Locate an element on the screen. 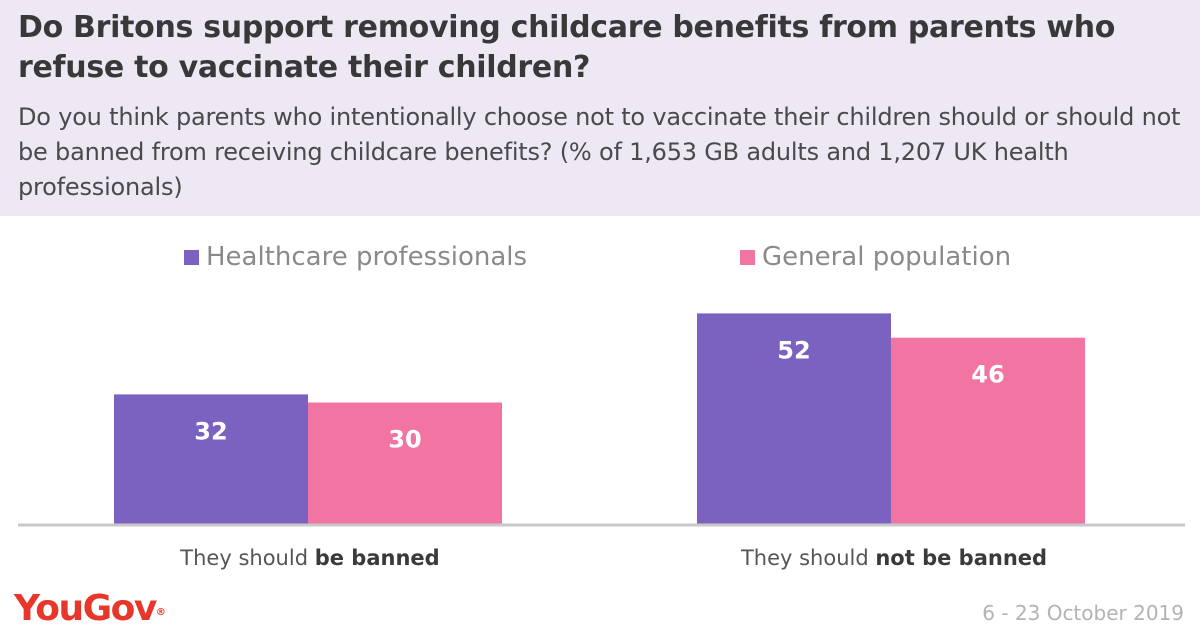  category-label-not-banned: They should not be banned is located at coordinates (894, 558).